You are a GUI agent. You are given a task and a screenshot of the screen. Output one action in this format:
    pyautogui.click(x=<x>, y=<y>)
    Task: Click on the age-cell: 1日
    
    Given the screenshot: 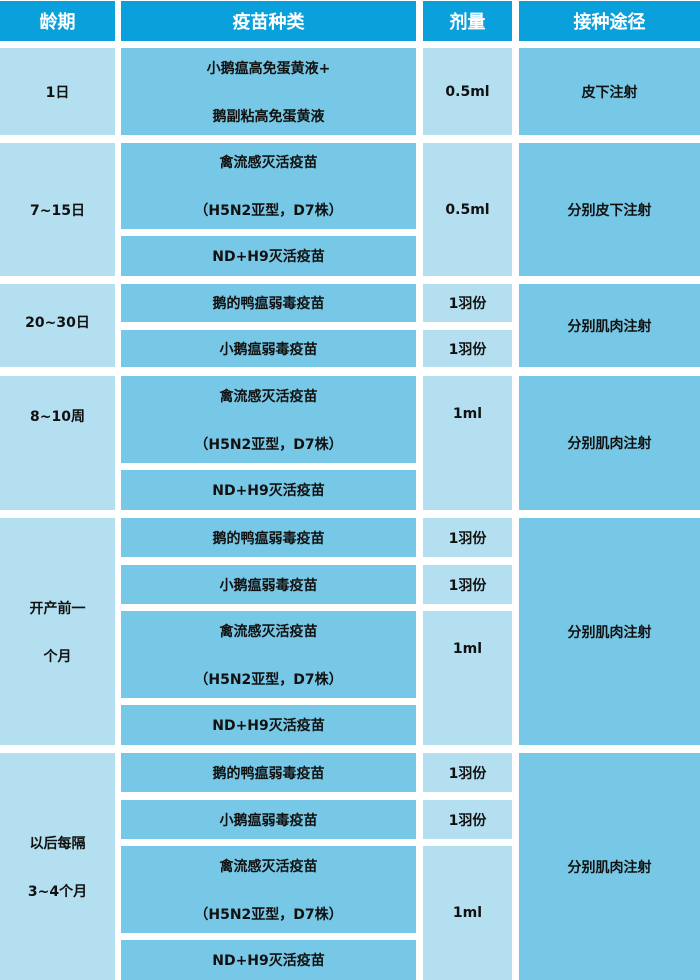 What is the action you would take?
    pyautogui.click(x=57, y=91)
    